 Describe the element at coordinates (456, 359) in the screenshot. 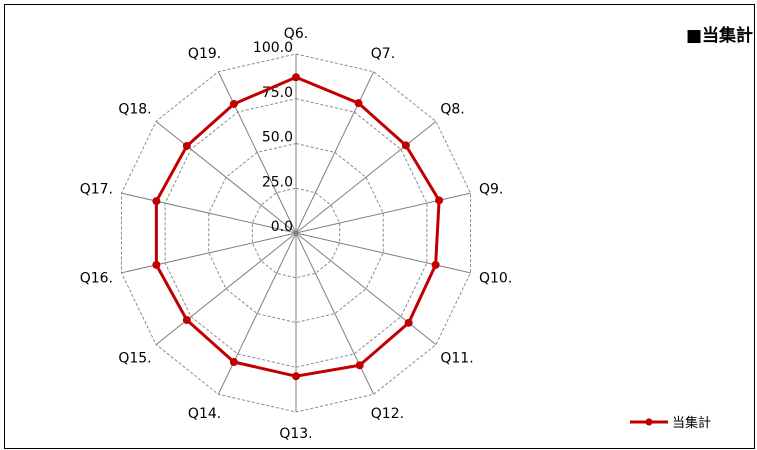

I see `category-label: Q11.` at that location.